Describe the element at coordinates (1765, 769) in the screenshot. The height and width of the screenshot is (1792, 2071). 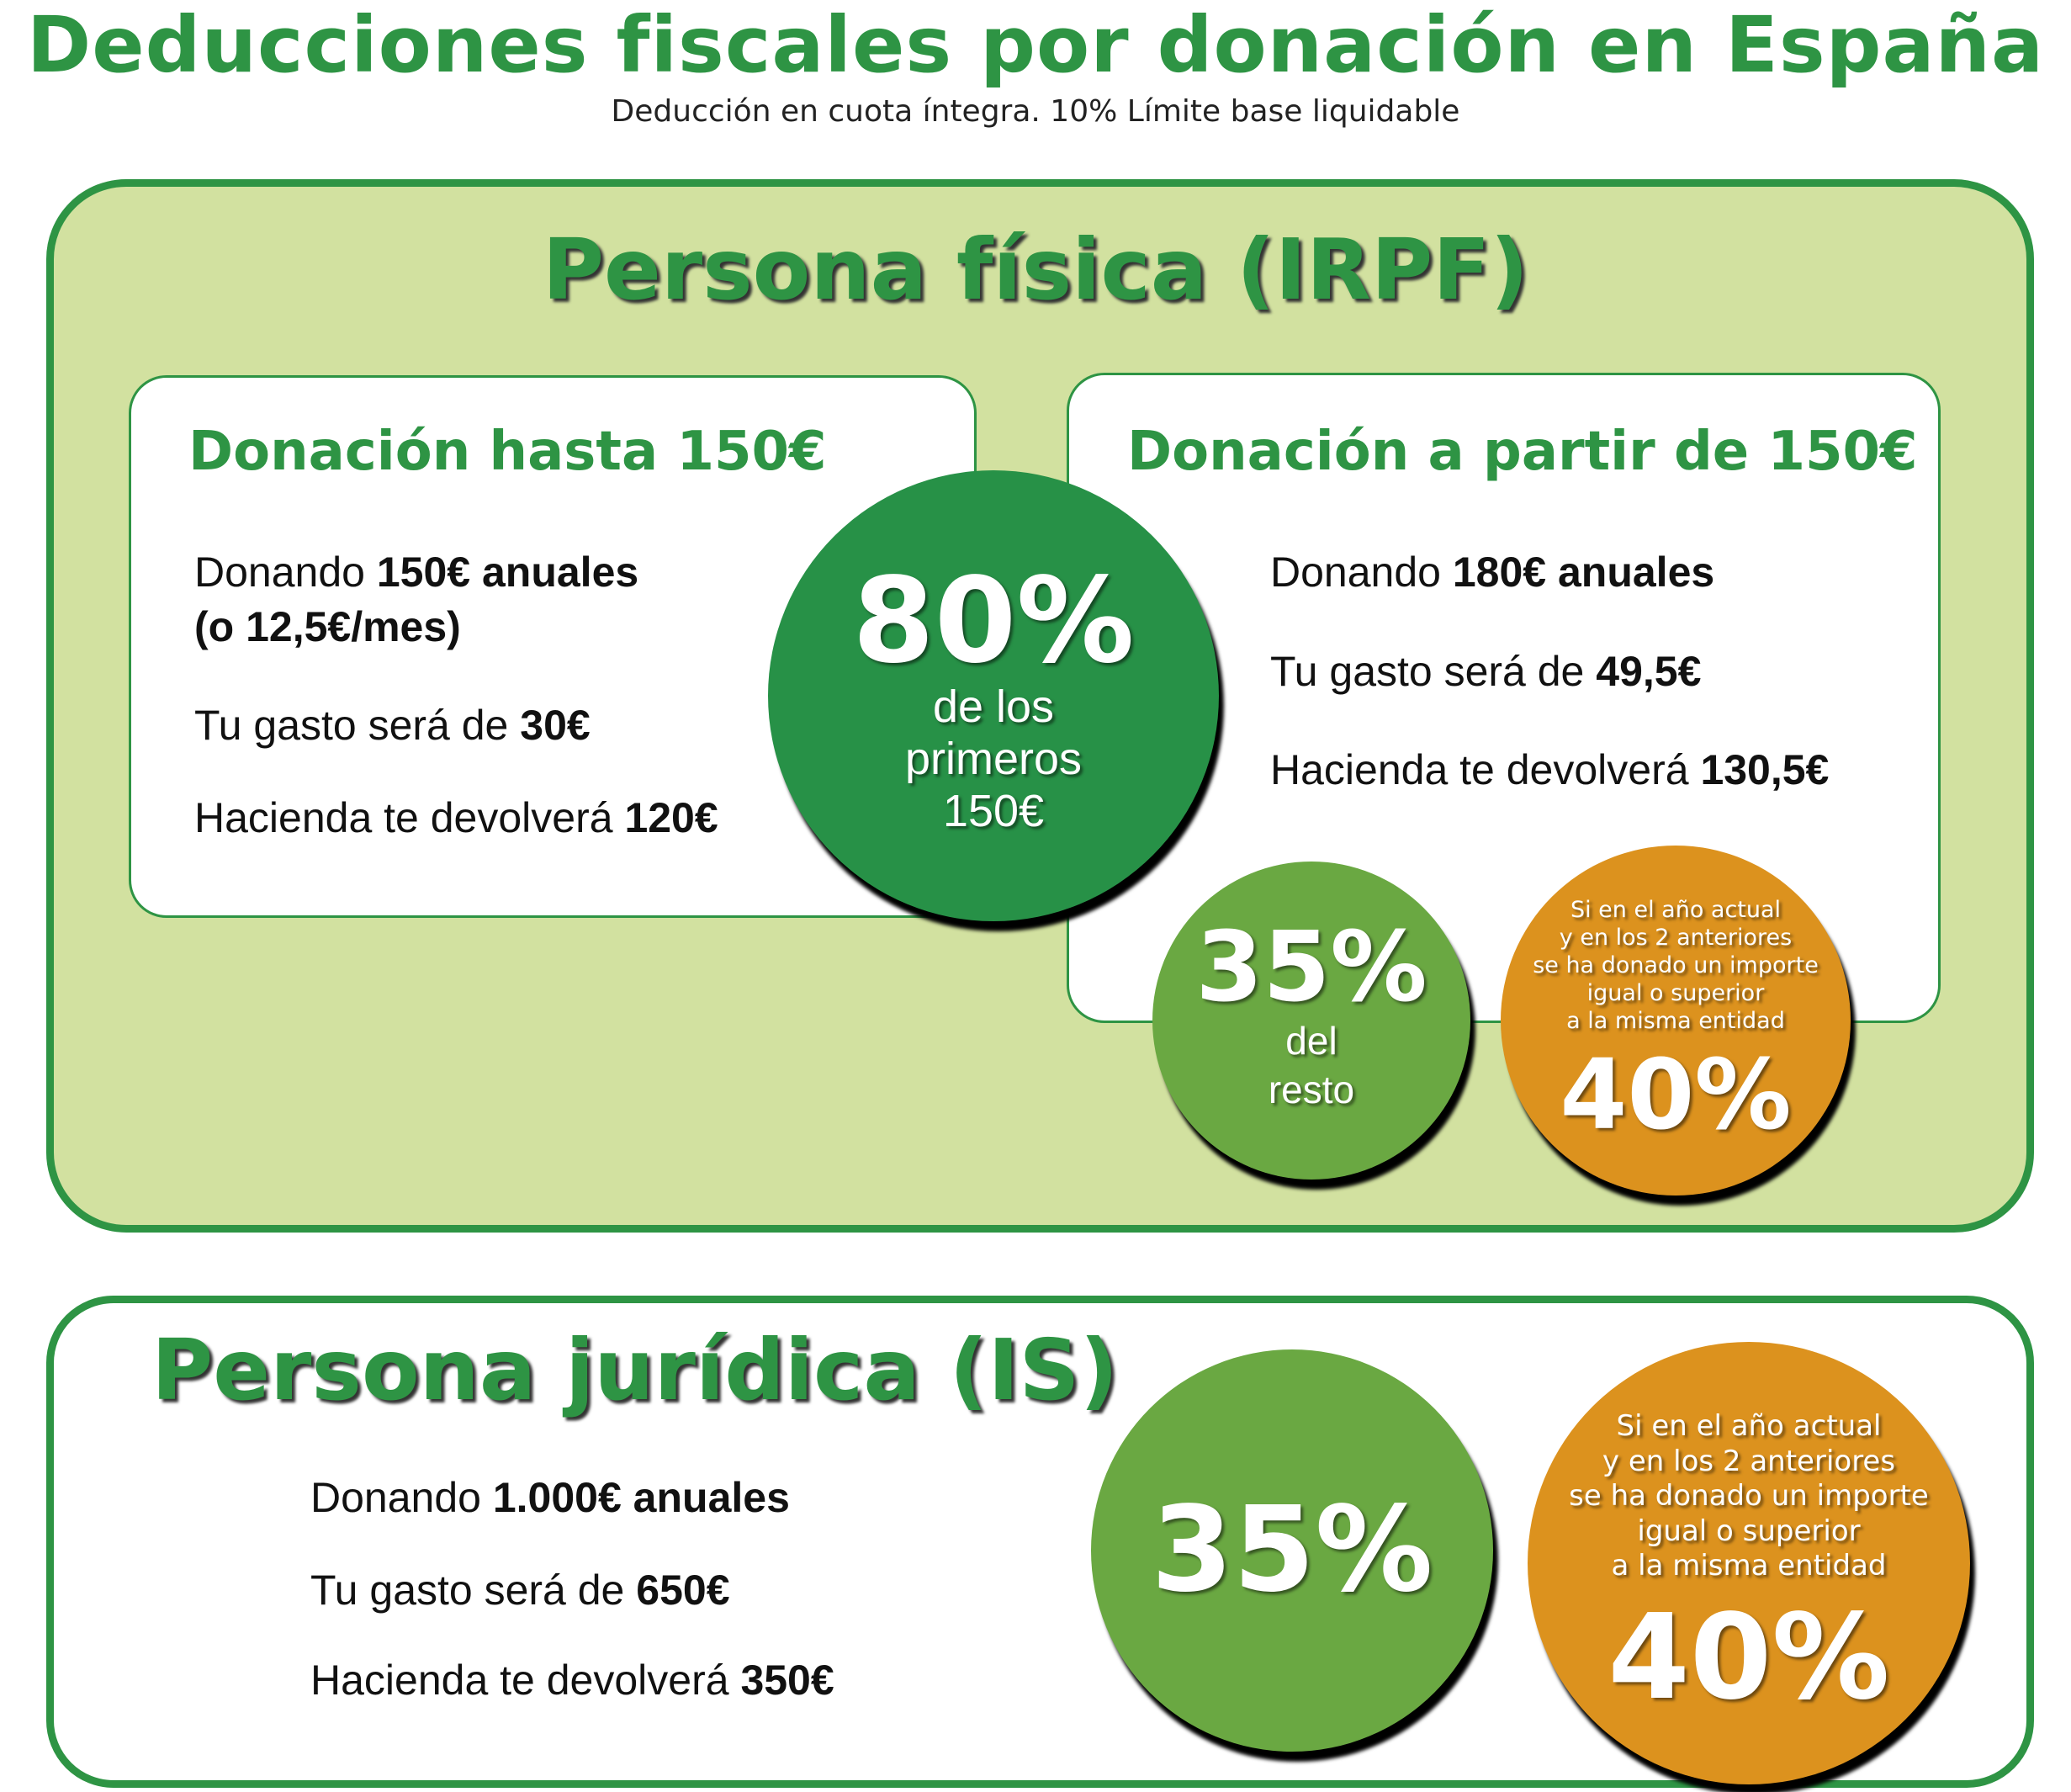
I see `value: 130,5€` at that location.